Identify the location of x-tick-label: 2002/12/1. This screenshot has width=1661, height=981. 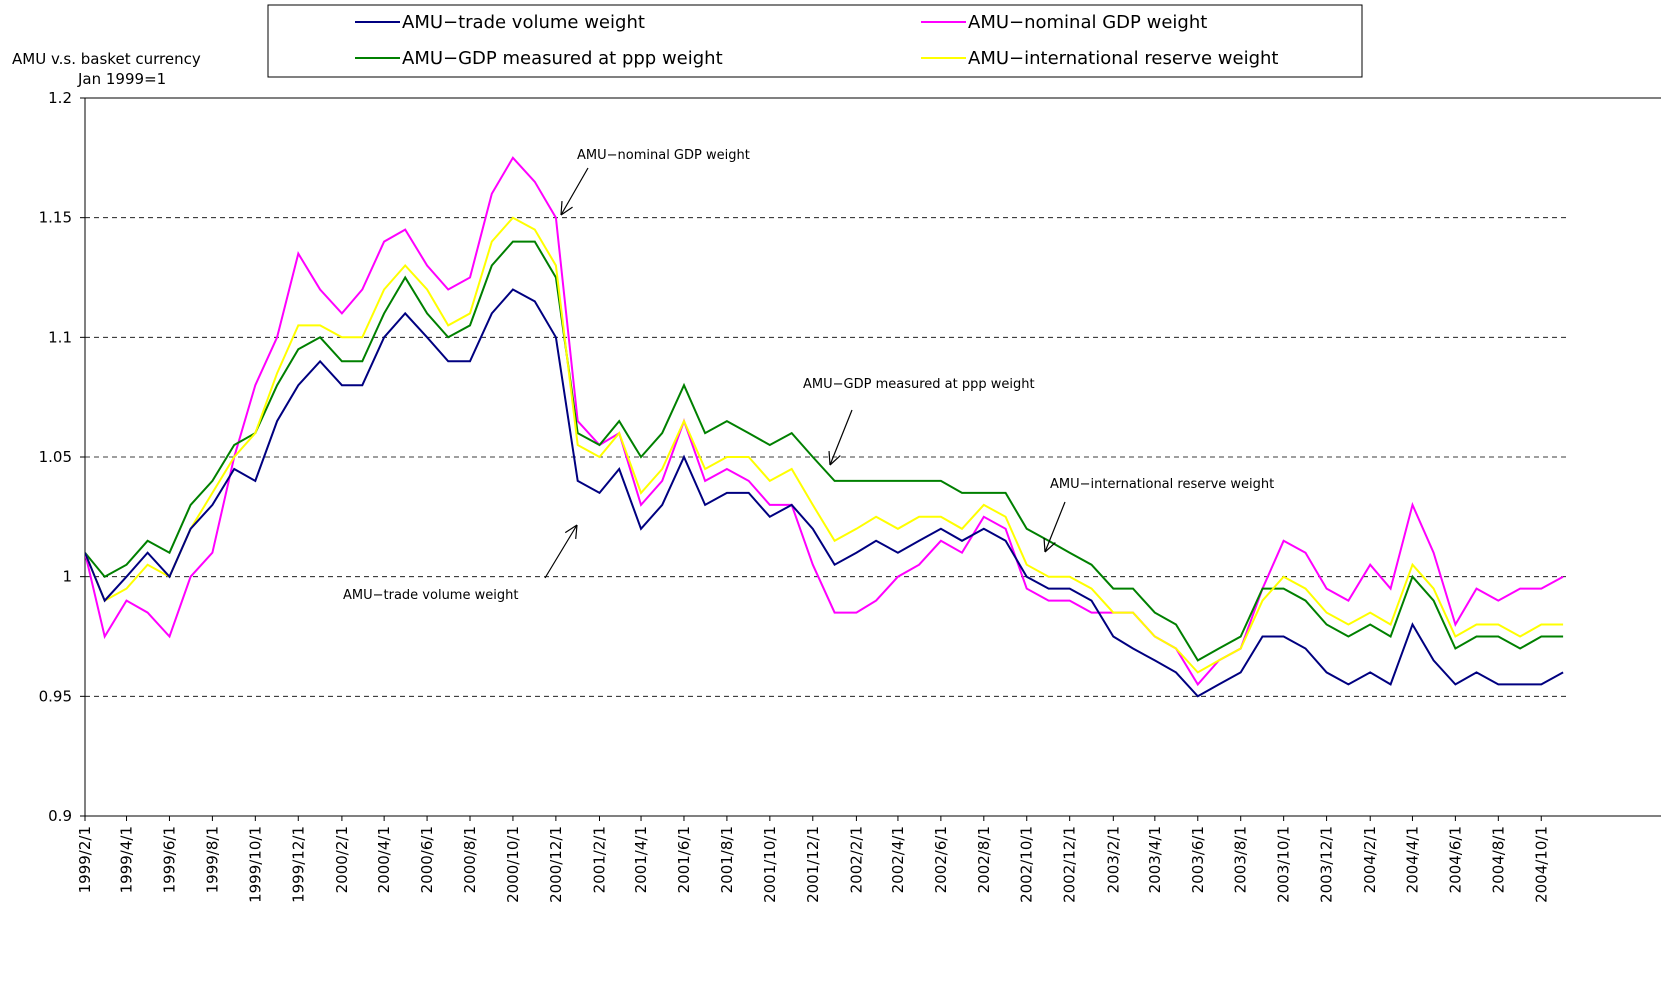
(1070, 864).